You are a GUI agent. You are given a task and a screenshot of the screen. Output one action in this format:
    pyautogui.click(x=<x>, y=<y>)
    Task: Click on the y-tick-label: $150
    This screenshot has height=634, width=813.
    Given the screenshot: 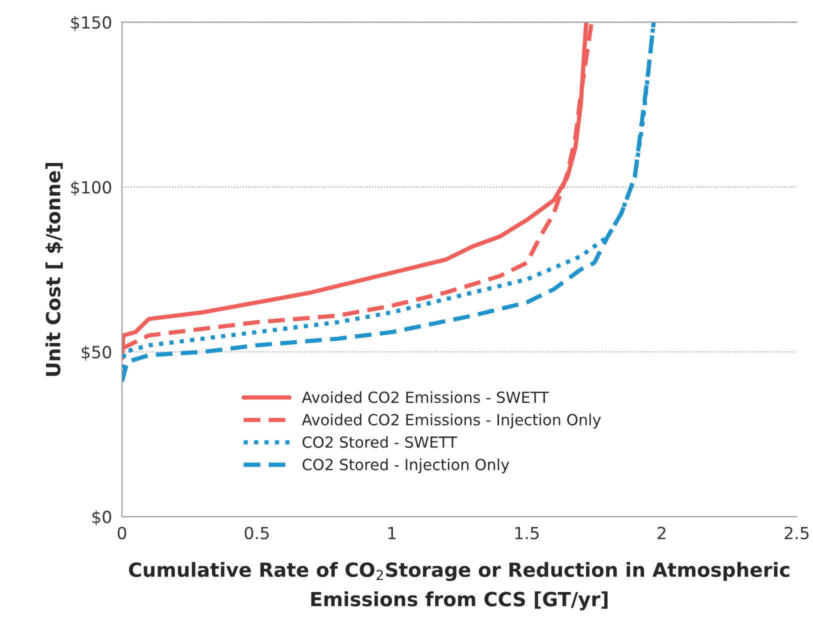 What is the action you would take?
    pyautogui.click(x=91, y=23)
    